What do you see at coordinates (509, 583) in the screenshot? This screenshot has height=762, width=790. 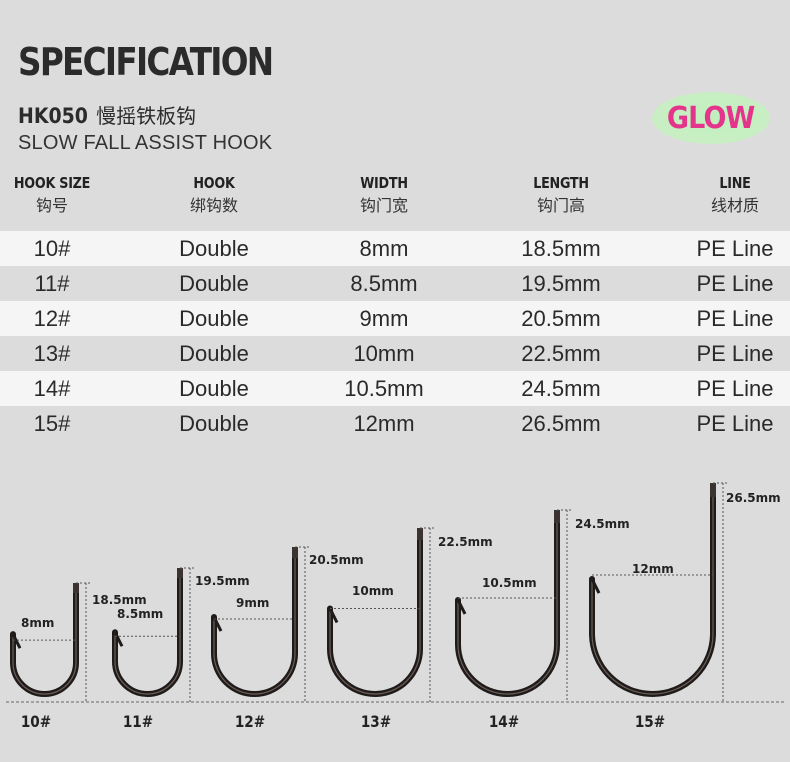 I see `hook-width-label: 10.5mm` at bounding box center [509, 583].